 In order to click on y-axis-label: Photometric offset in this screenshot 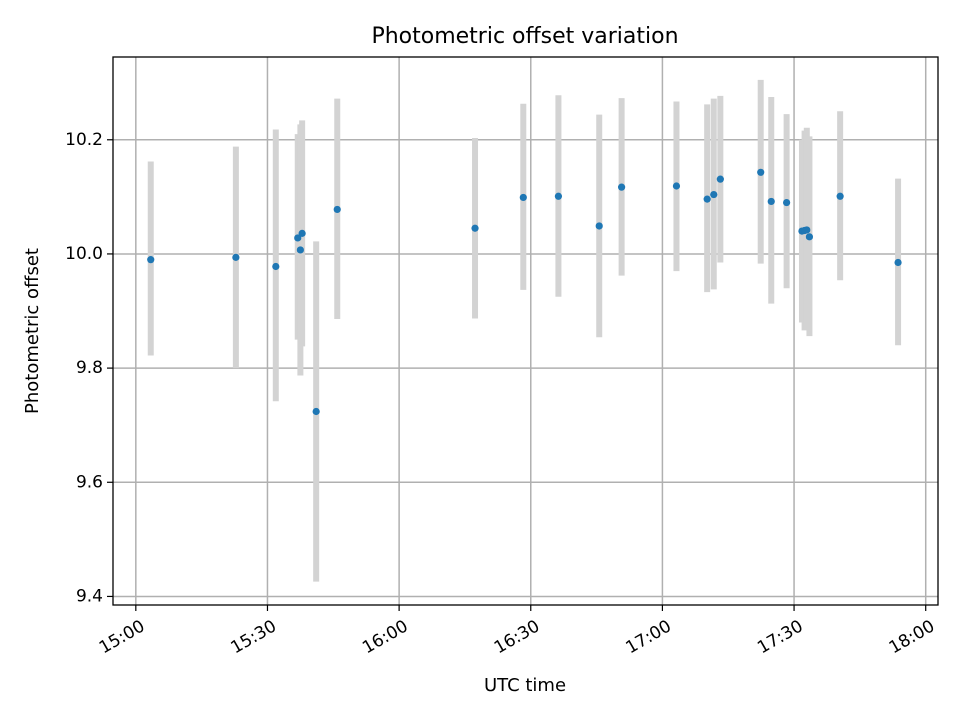, I will do `click(32, 331)`.